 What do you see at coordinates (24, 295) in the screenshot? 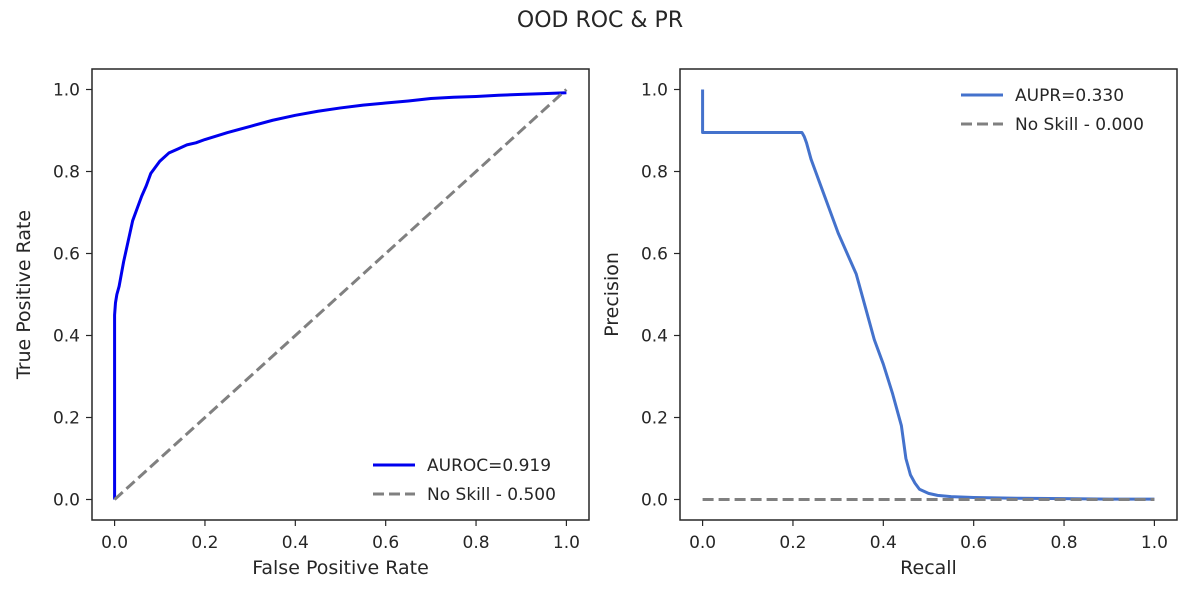
I see `y-axis-label: True Positive Rate` at bounding box center [24, 295].